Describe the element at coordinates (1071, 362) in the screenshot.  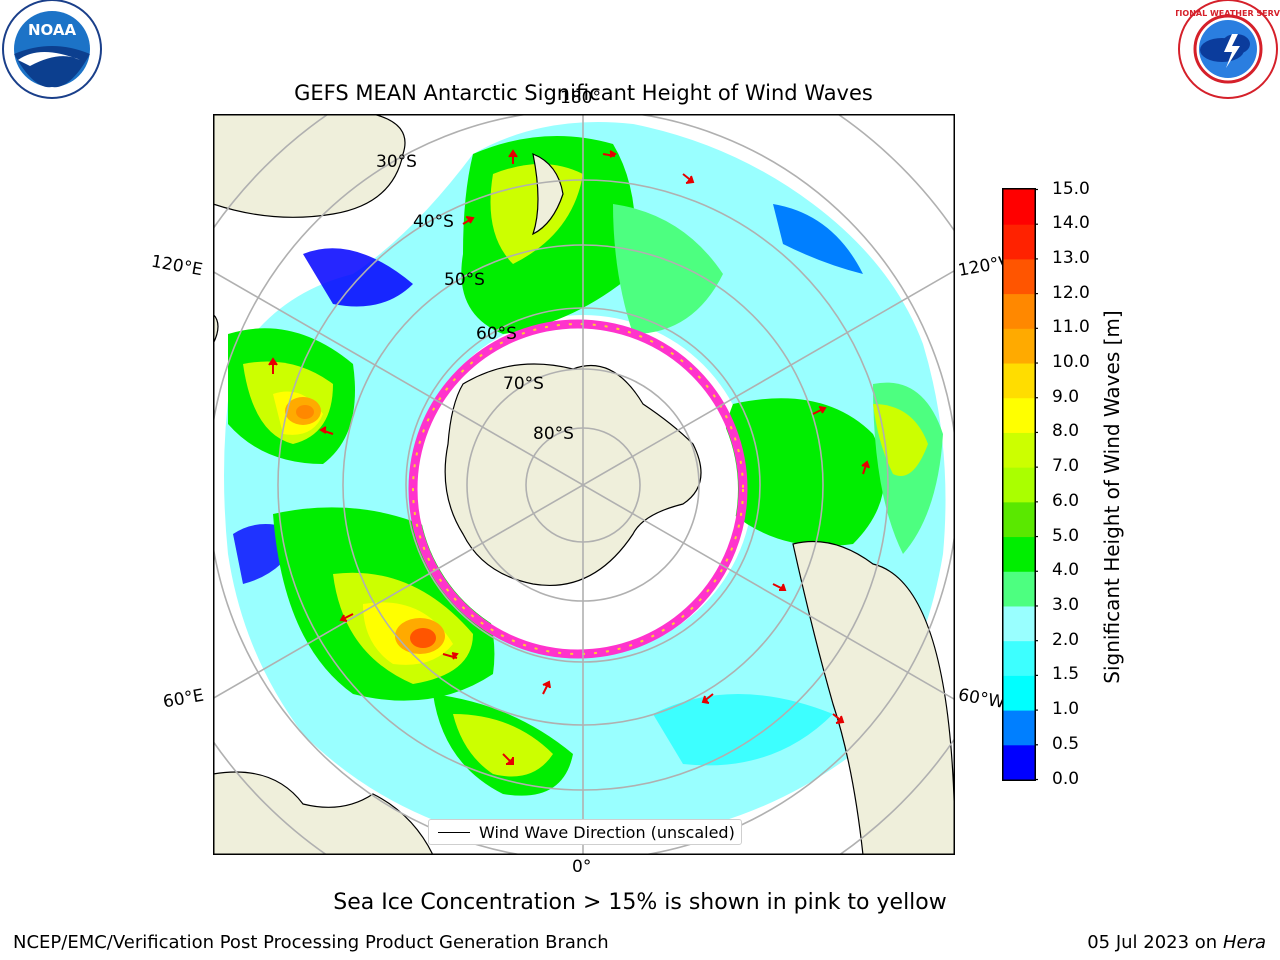
I see `colorbar-tick-label: 10.0` at that location.